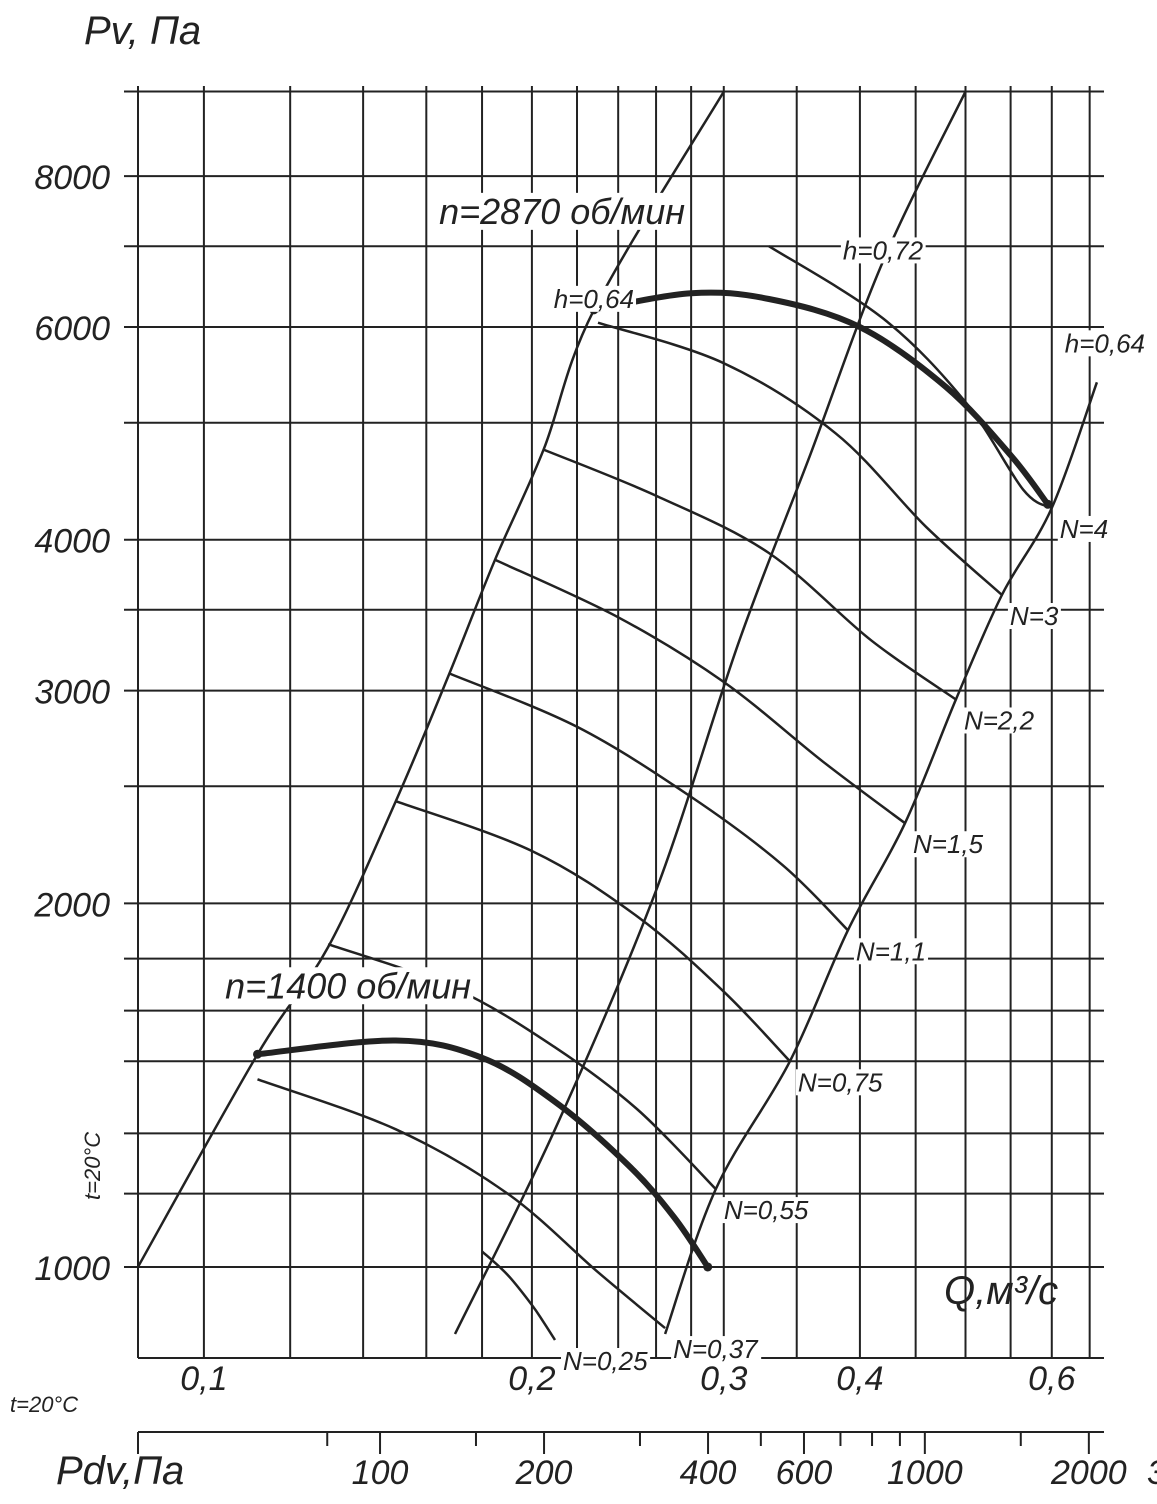 The width and height of the screenshot is (1157, 1504). I want to click on power-curve-label-8-background, so click(716, 1349).